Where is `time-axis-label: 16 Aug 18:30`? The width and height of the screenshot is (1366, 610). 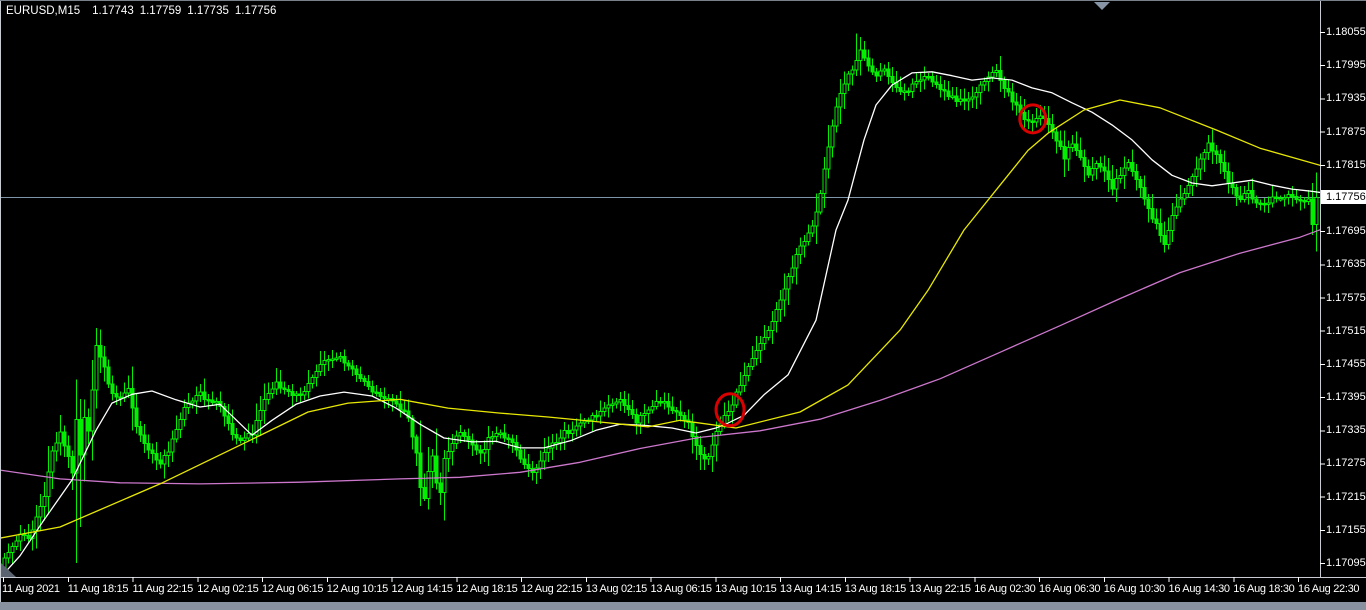
time-axis-label: 16 Aug 18:30 is located at coordinates (1264, 589).